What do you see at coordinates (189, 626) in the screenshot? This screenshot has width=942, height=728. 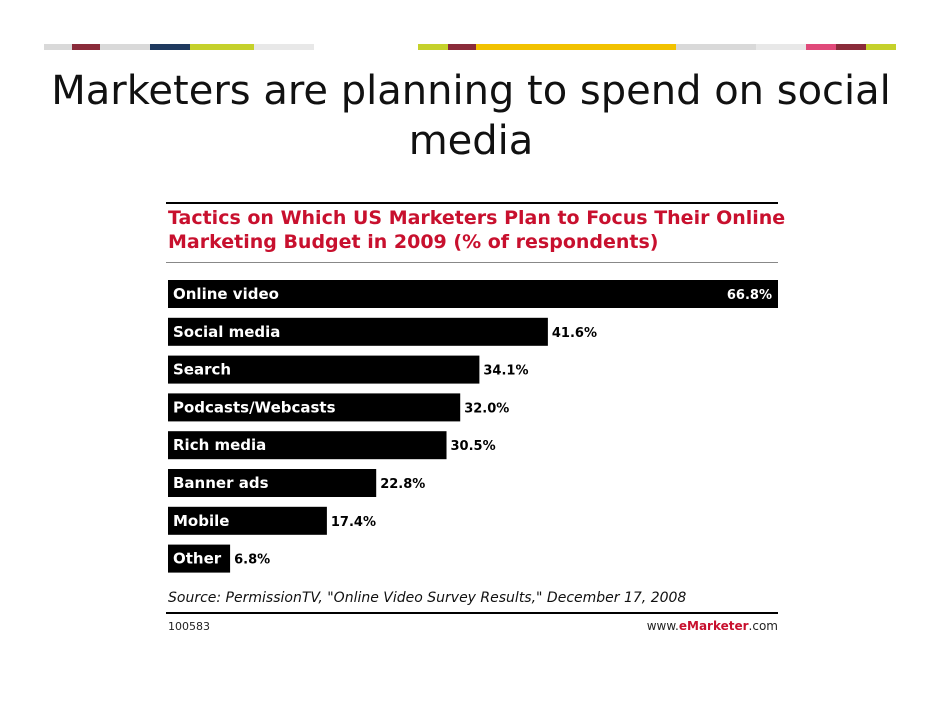 I see `chart-id: 100583` at bounding box center [189, 626].